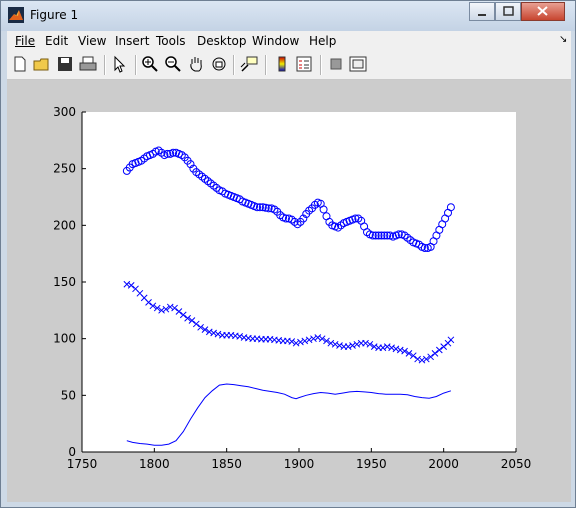  What do you see at coordinates (482, 15) in the screenshot?
I see `minimize-icon` at bounding box center [482, 15].